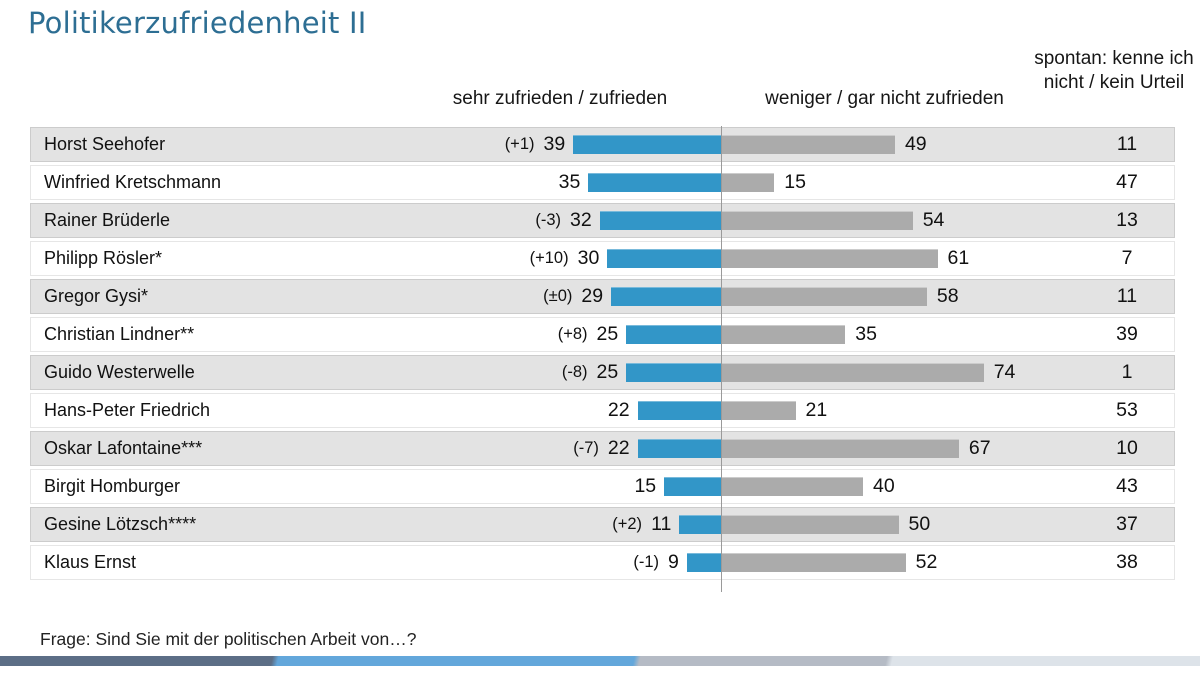 The height and width of the screenshot is (675, 1200). What do you see at coordinates (90, 562) in the screenshot?
I see `politician-name: Klaus Ernst` at bounding box center [90, 562].